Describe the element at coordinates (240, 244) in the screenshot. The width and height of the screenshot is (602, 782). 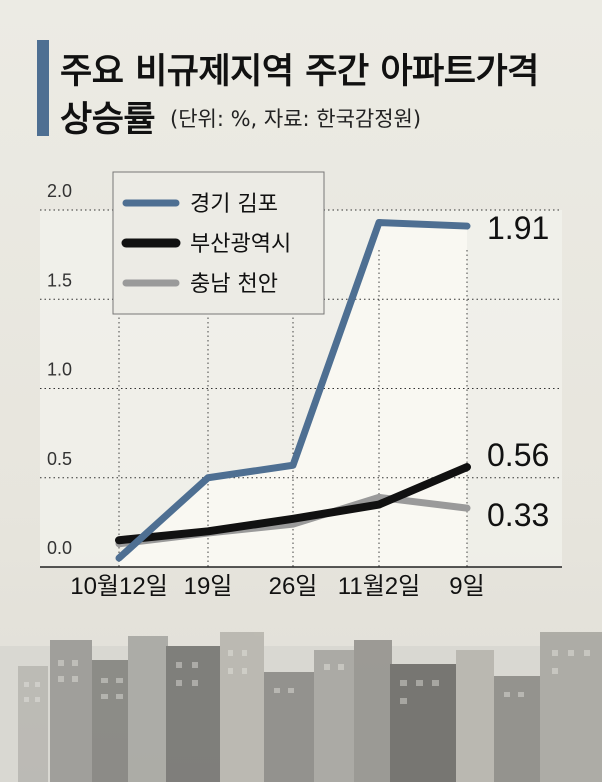
I see `legend-label-2: 부산광역시` at that location.